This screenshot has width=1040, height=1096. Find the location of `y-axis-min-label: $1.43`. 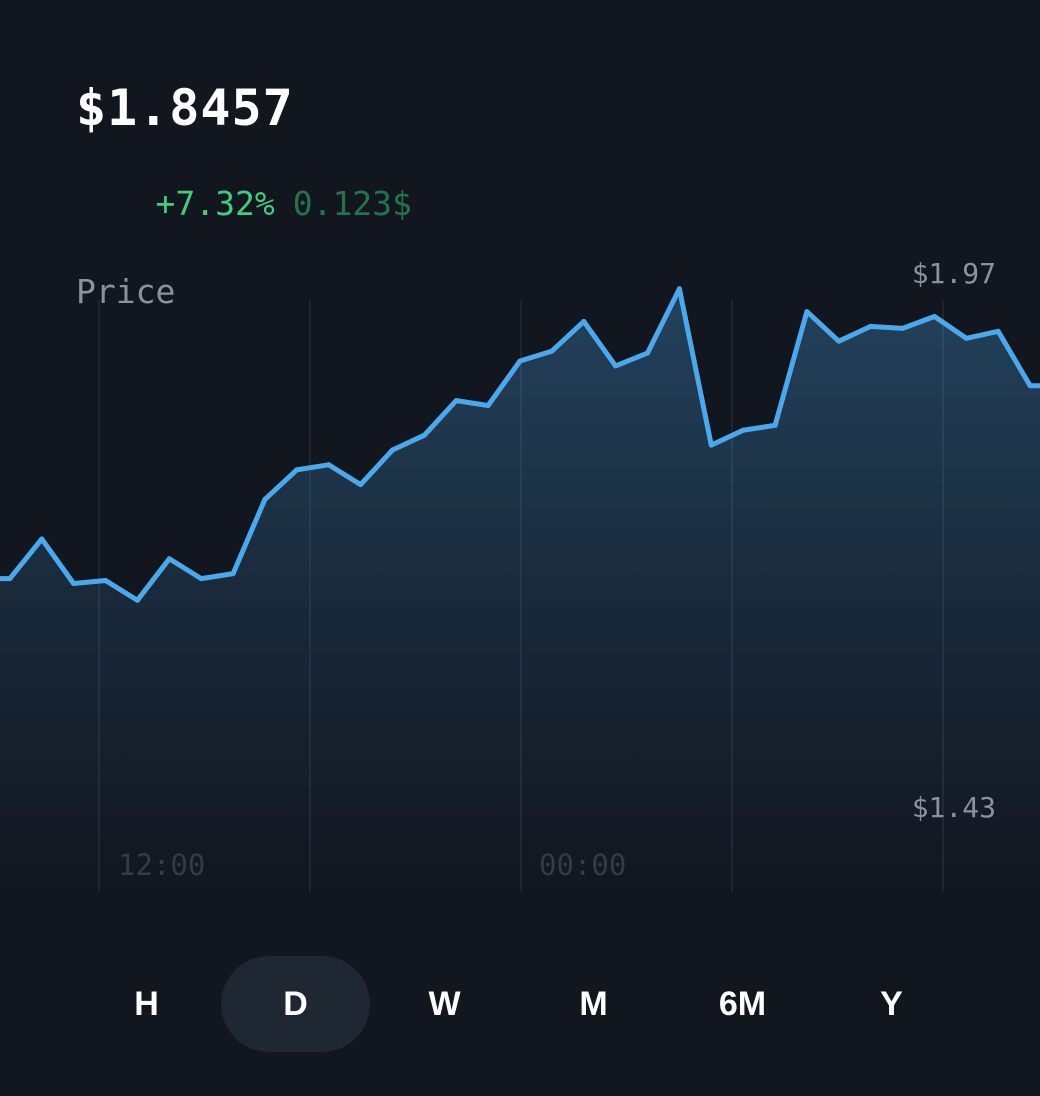

y-axis-min-label: $1.43 is located at coordinates (954, 807).